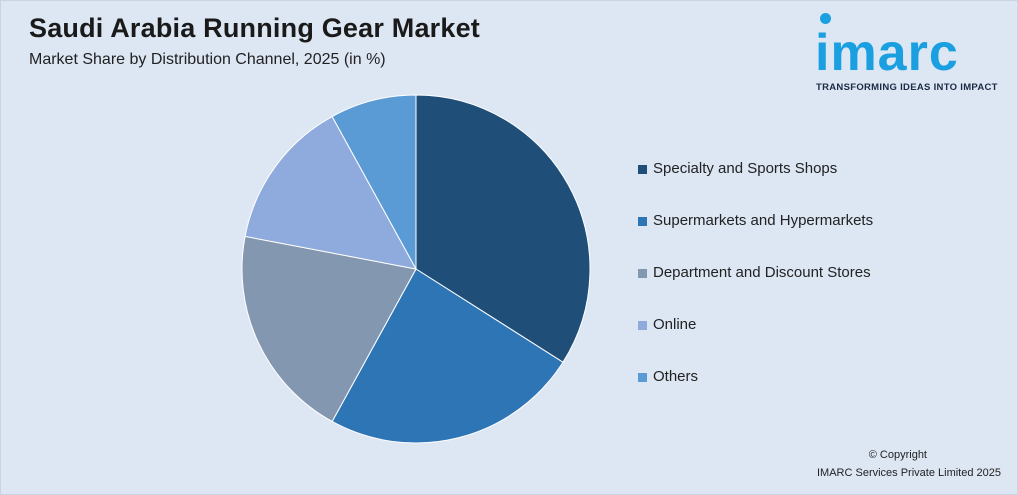  Describe the element at coordinates (907, 87) in the screenshot. I see `logo-tagline: TRANSFORMING IDEAS INTO IMPACT` at that location.